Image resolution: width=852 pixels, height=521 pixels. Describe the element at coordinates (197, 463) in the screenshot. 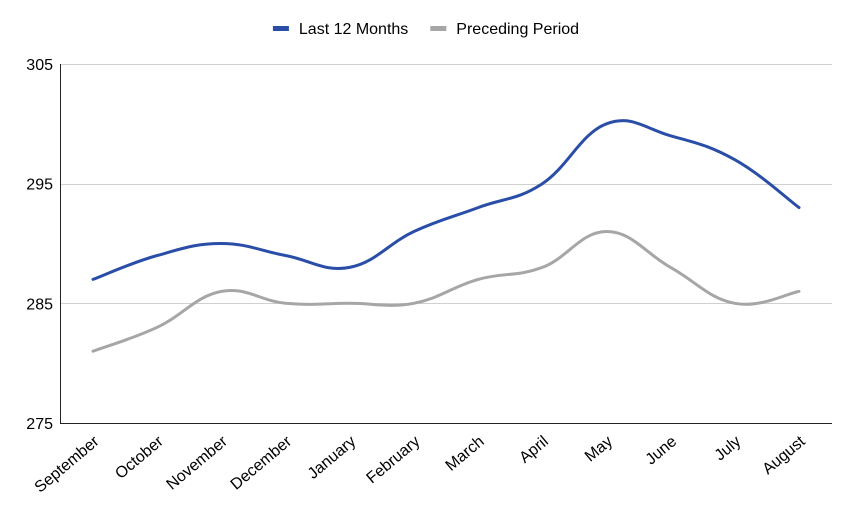

I see `x-tick-label: November` at that location.